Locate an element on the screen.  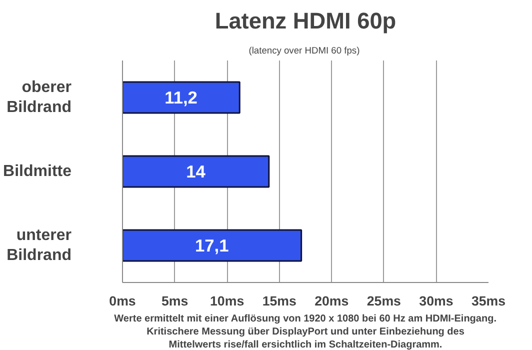
y-tick-label: Bildmitte is located at coordinates (37, 171).